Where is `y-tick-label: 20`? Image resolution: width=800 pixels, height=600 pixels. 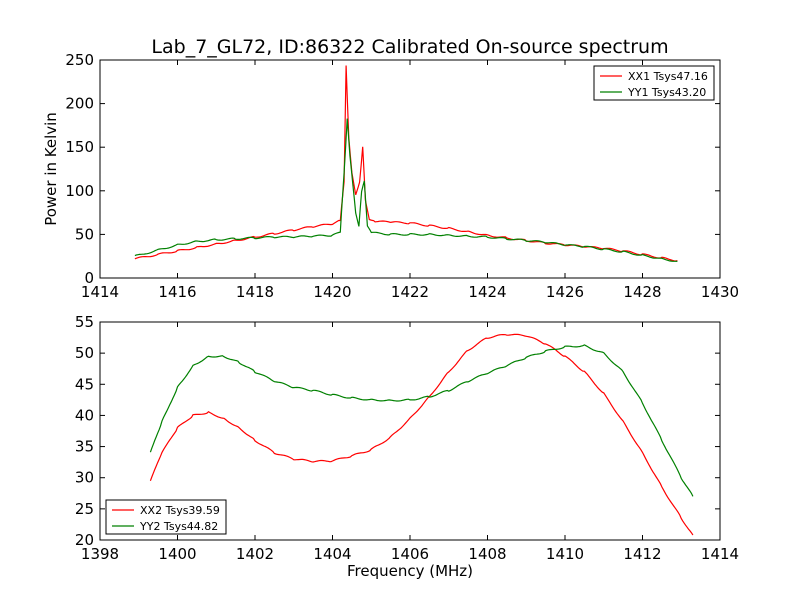
y-tick-label: 20 is located at coordinates (84, 540).